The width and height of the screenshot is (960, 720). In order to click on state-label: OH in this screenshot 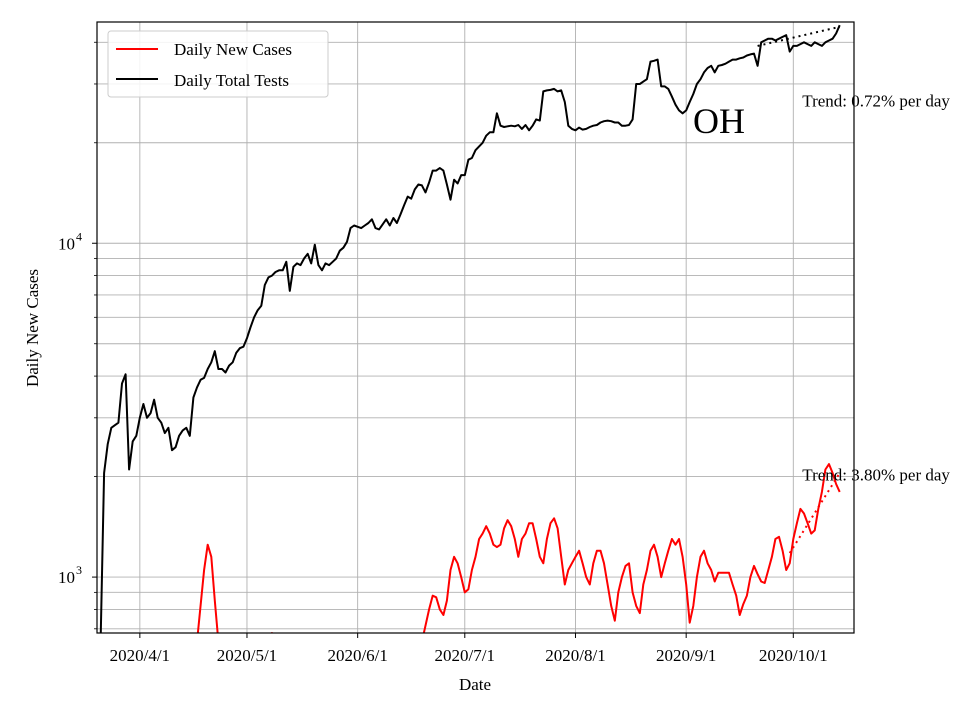, I will do `click(719, 121)`.